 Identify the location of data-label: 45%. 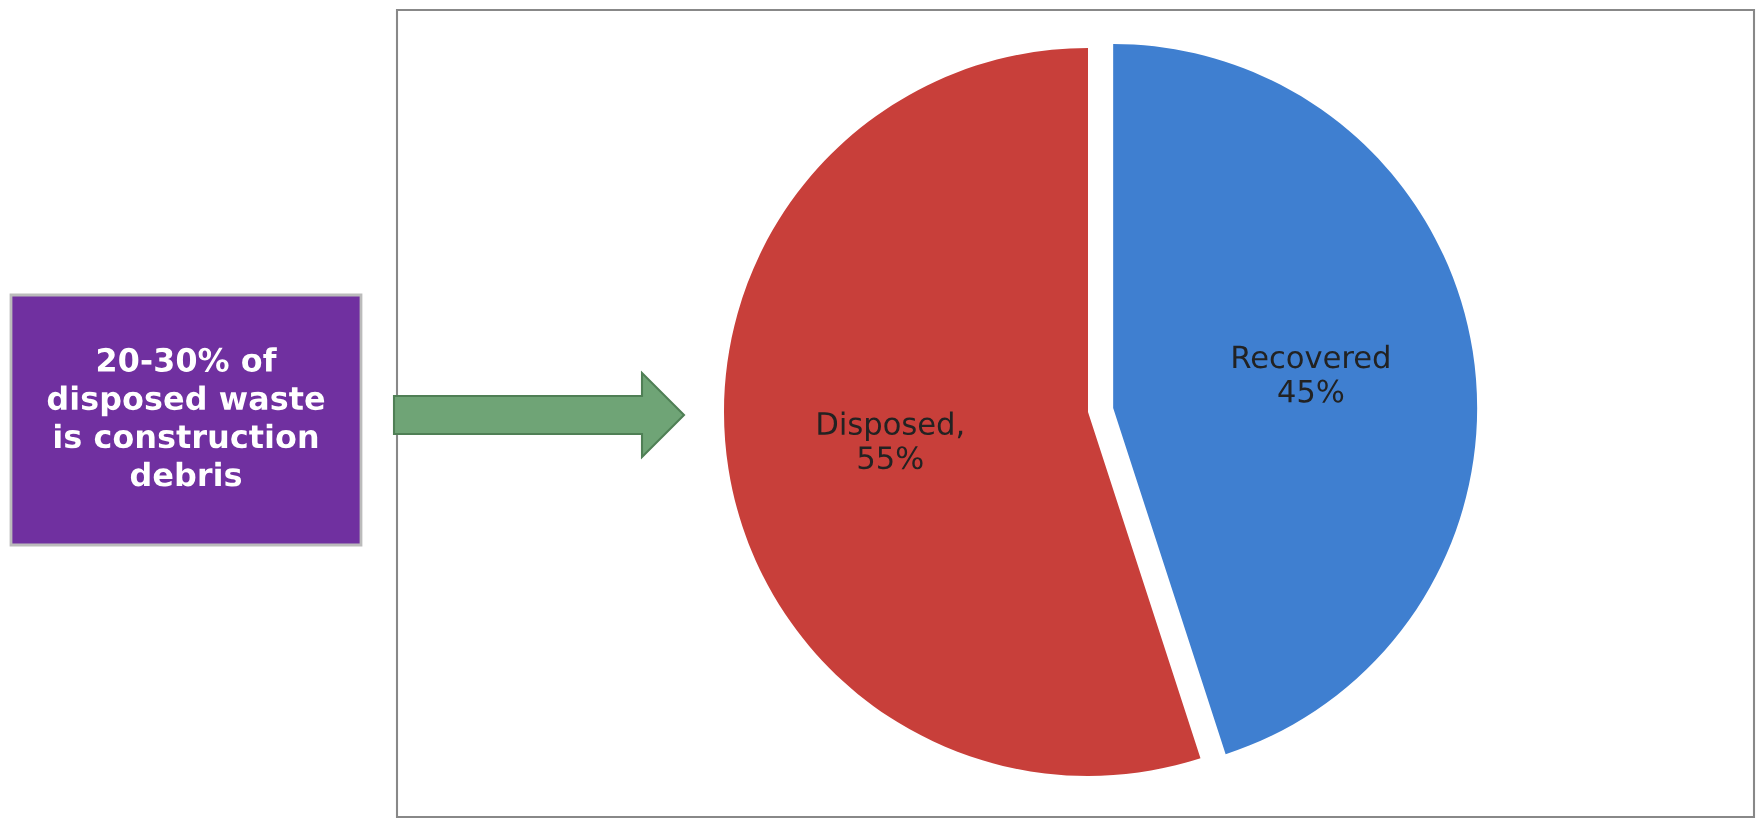
(1311, 391).